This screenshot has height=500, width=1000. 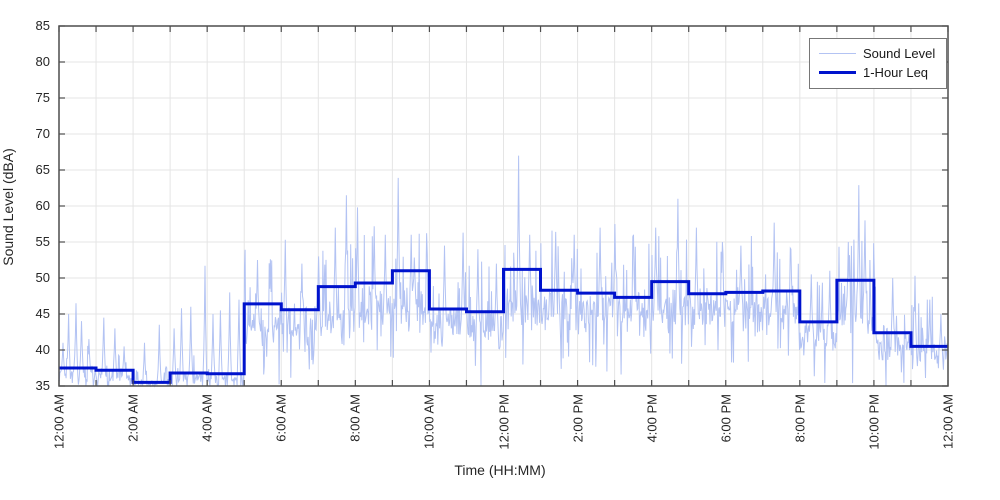 What do you see at coordinates (281, 418) in the screenshot?
I see `x-tick-label: 6:00 AM` at bounding box center [281, 418].